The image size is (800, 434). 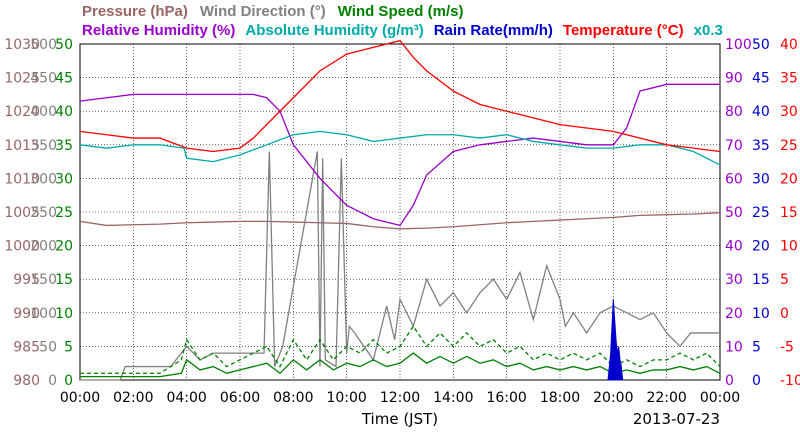 I want to click on y-tick-label-temperature: -5, so click(x=787, y=347).